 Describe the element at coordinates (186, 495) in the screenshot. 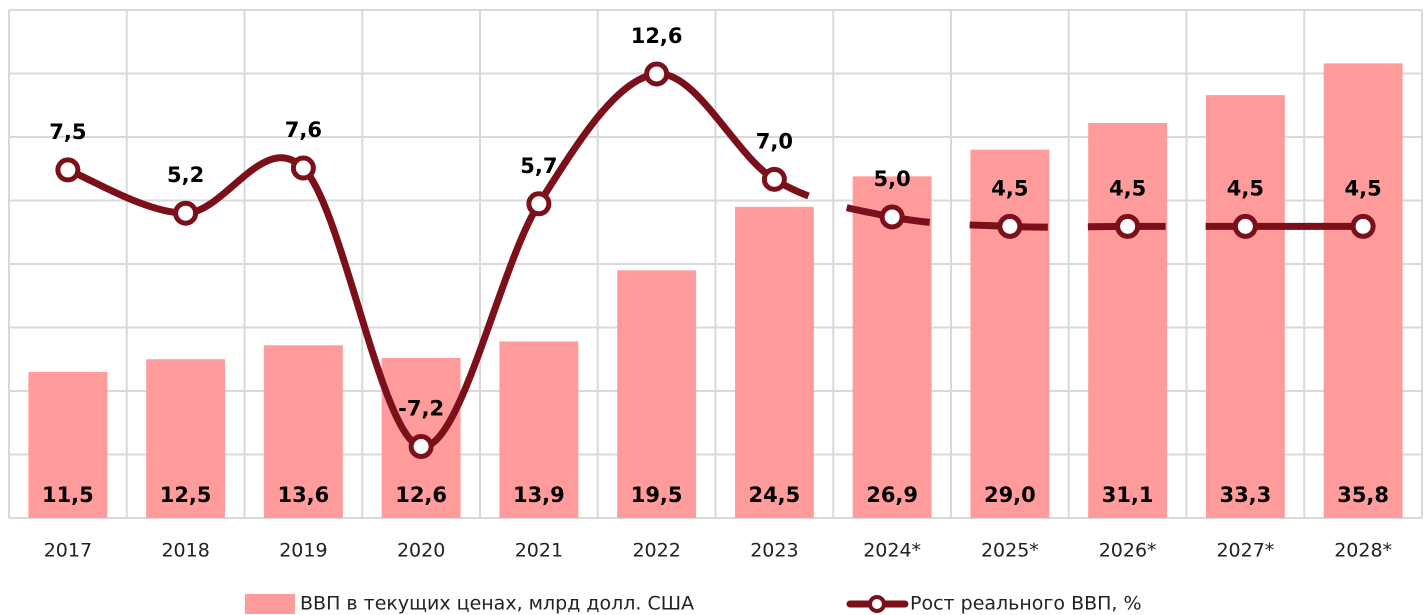

I see `bar-value-label: 12,5` at that location.